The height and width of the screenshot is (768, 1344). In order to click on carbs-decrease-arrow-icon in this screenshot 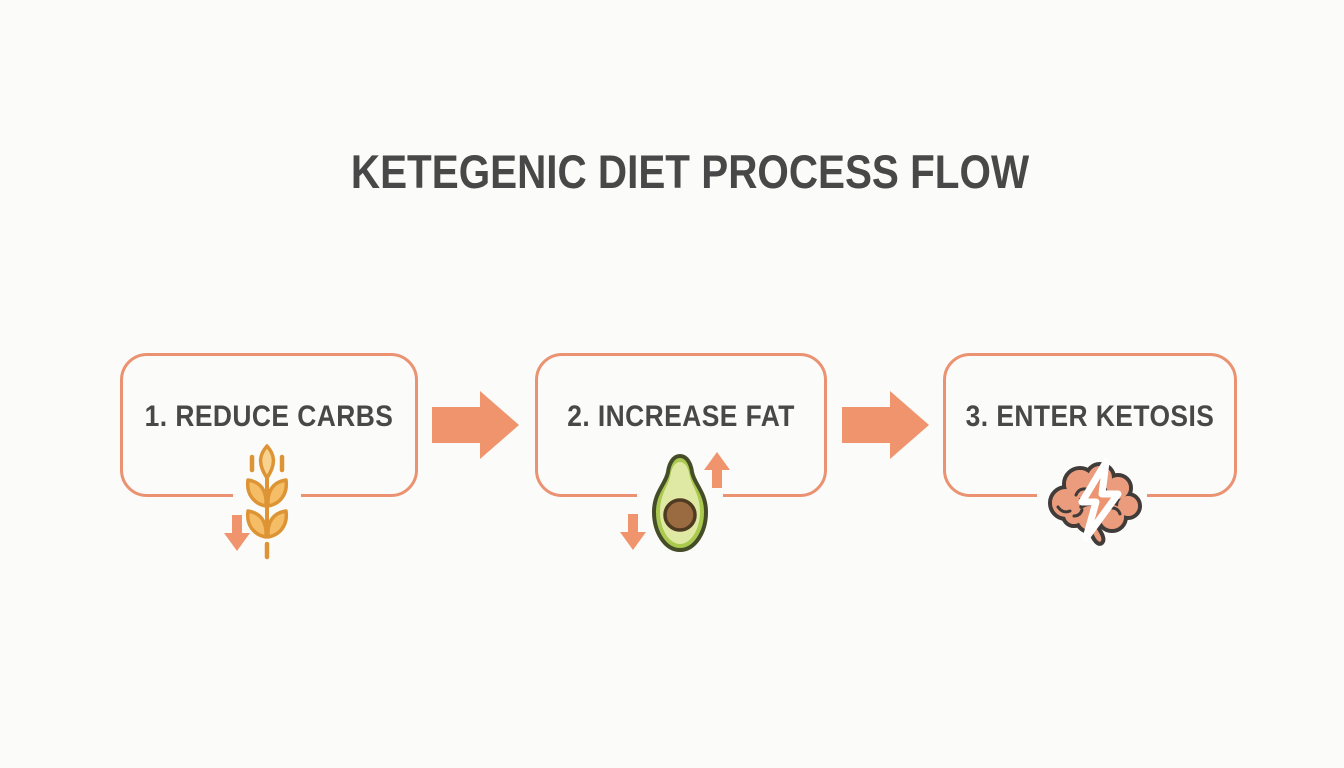, I will do `click(237, 535)`.